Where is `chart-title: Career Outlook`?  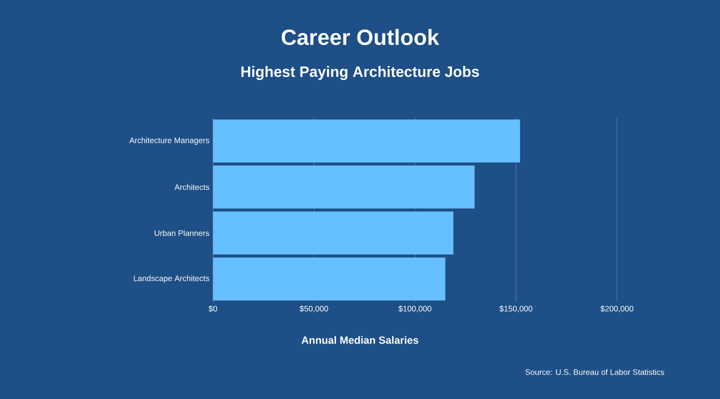
chart-title: Career Outlook is located at coordinates (361, 37).